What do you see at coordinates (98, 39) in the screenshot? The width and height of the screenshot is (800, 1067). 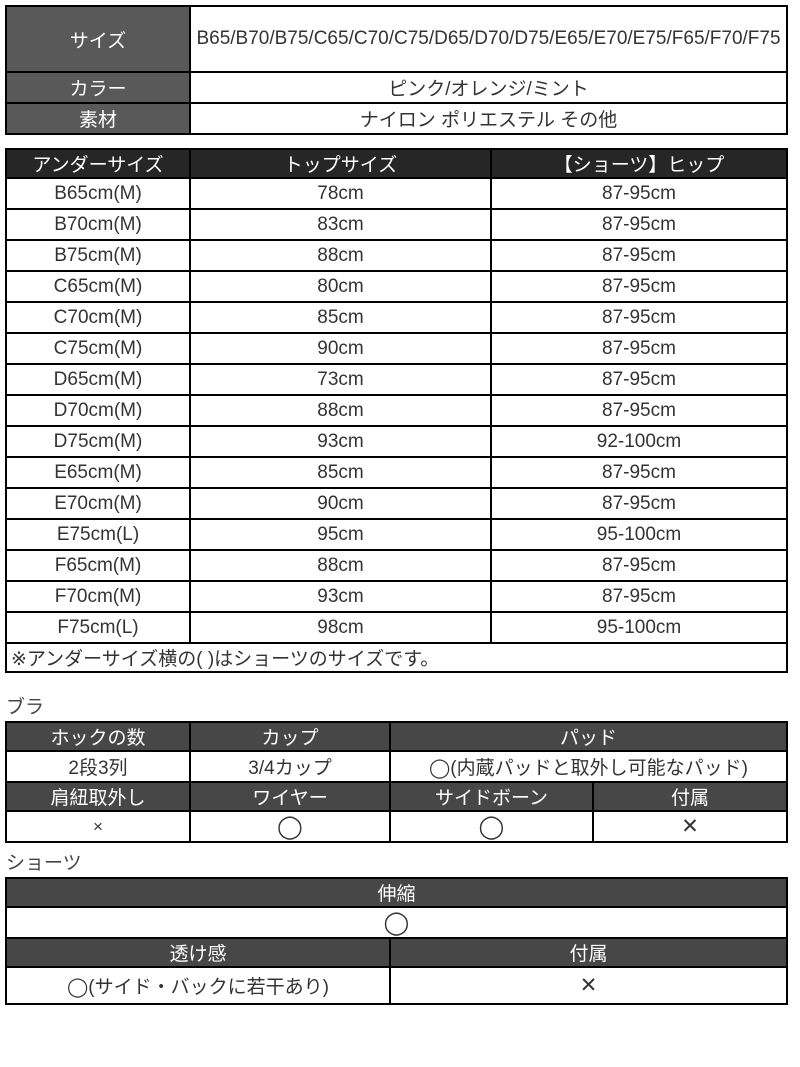 I see `spec-label-size: サイズ` at bounding box center [98, 39].